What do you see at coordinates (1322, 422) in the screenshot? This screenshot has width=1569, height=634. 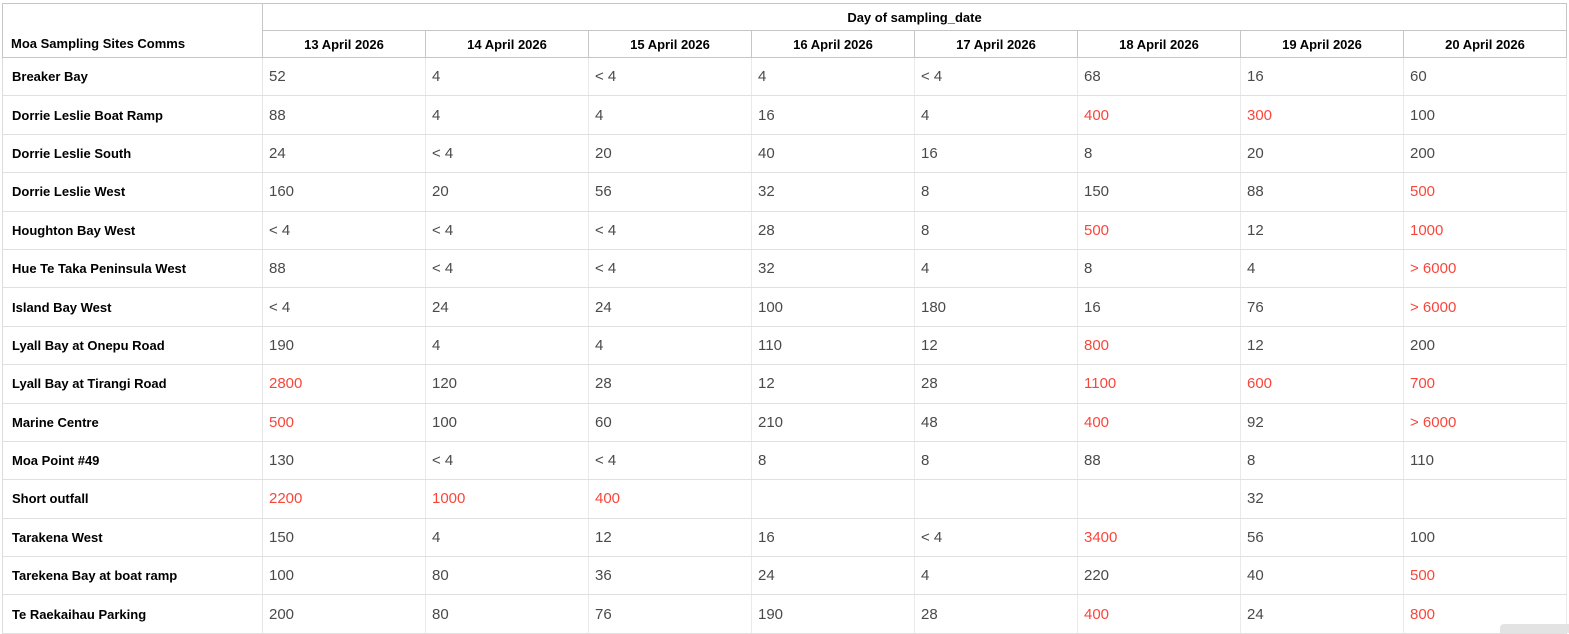 I see `value-cell: 92` at bounding box center [1322, 422].